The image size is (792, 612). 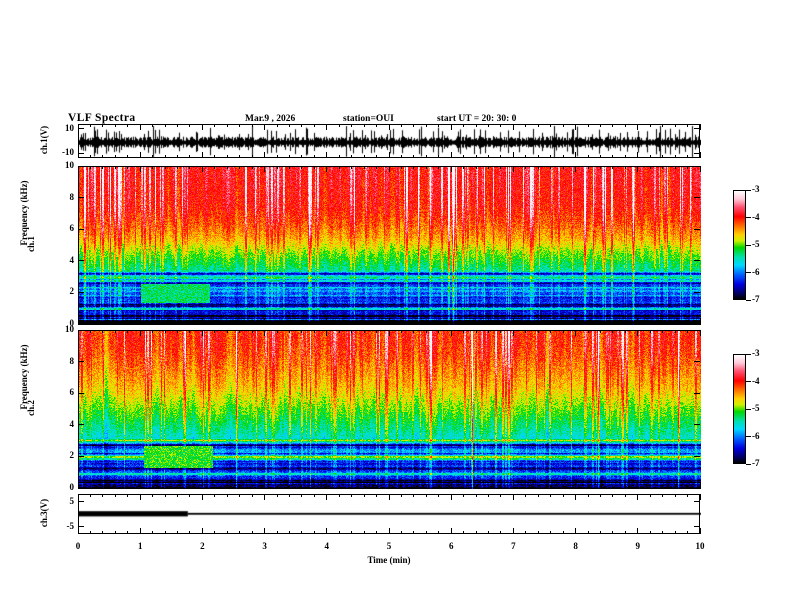 I want to click on x-tick-label: 9, so click(x=638, y=546).